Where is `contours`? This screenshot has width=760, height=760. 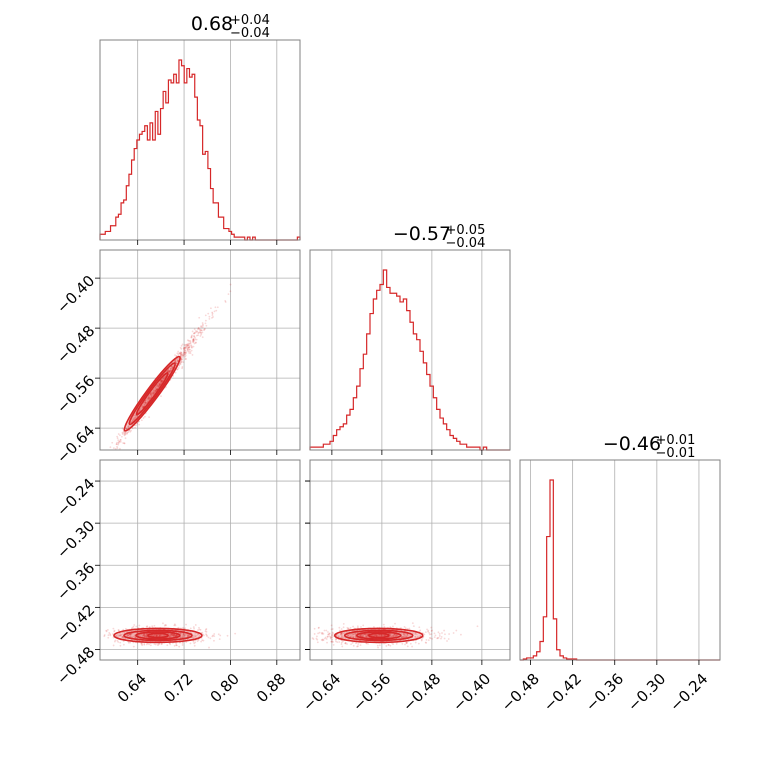 contours is located at coordinates (158, 635).